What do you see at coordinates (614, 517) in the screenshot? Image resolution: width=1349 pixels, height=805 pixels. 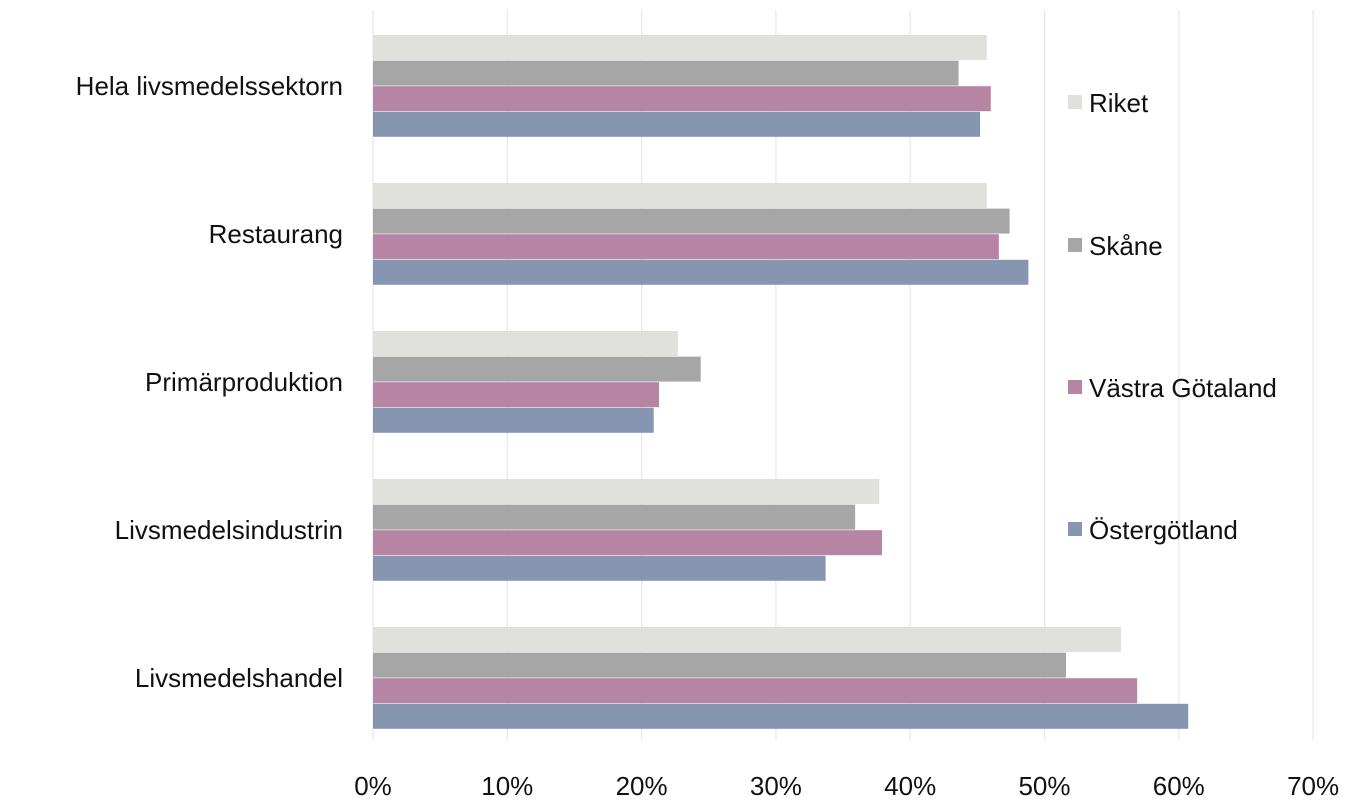 I see `bar-livsmedelsindustrin-skane` at bounding box center [614, 517].